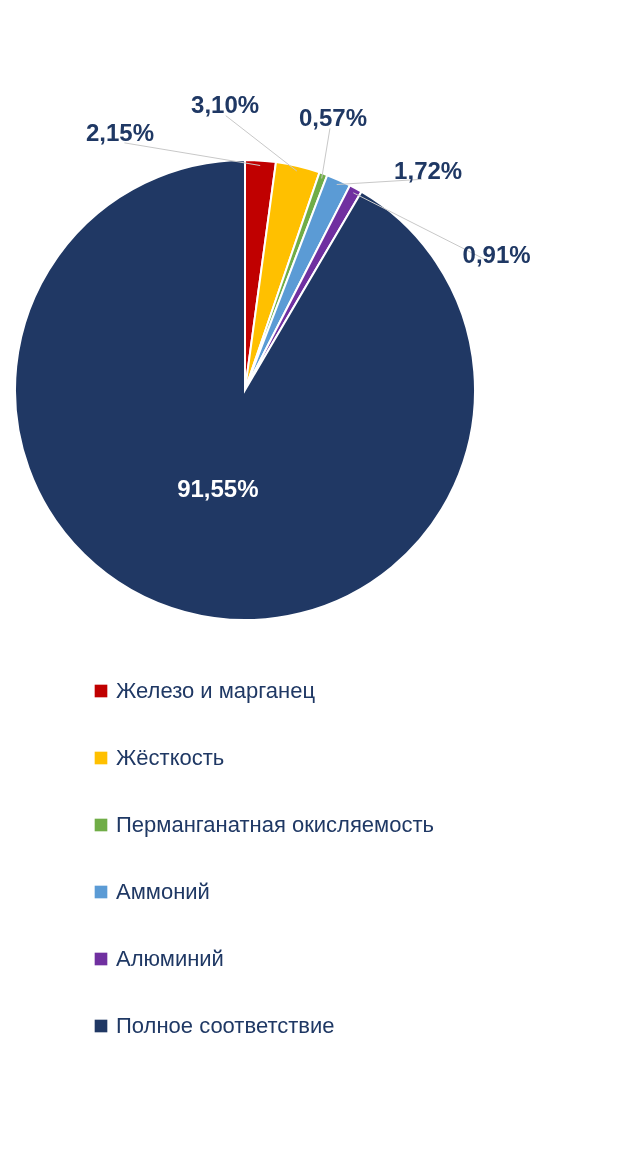 The image size is (620, 1167). I want to click on legend-label: Железо и марганец, so click(216, 690).